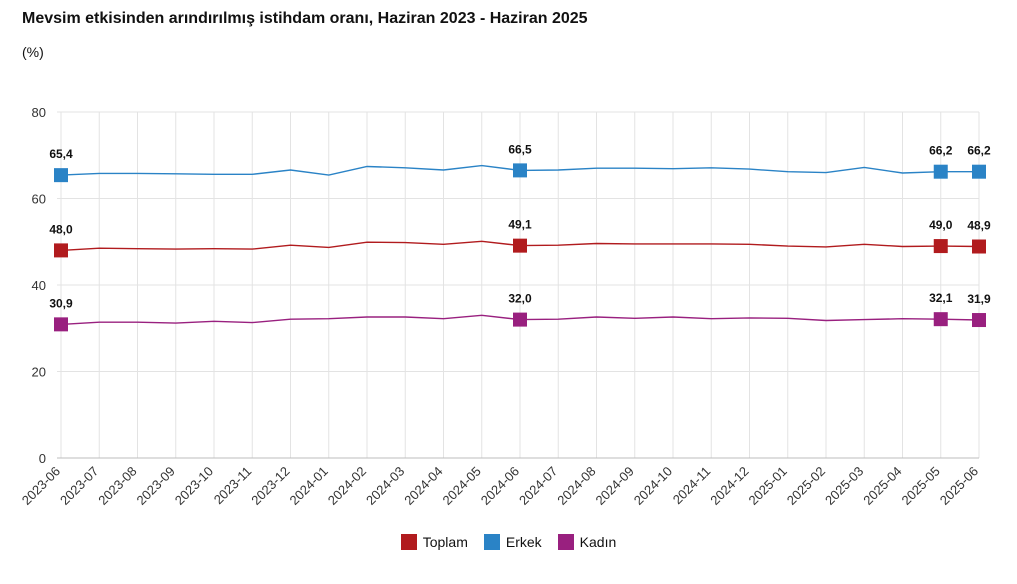 The height and width of the screenshot is (584, 1017). What do you see at coordinates (729, 486) in the screenshot?
I see `x-tick-label: 2024-12` at bounding box center [729, 486].